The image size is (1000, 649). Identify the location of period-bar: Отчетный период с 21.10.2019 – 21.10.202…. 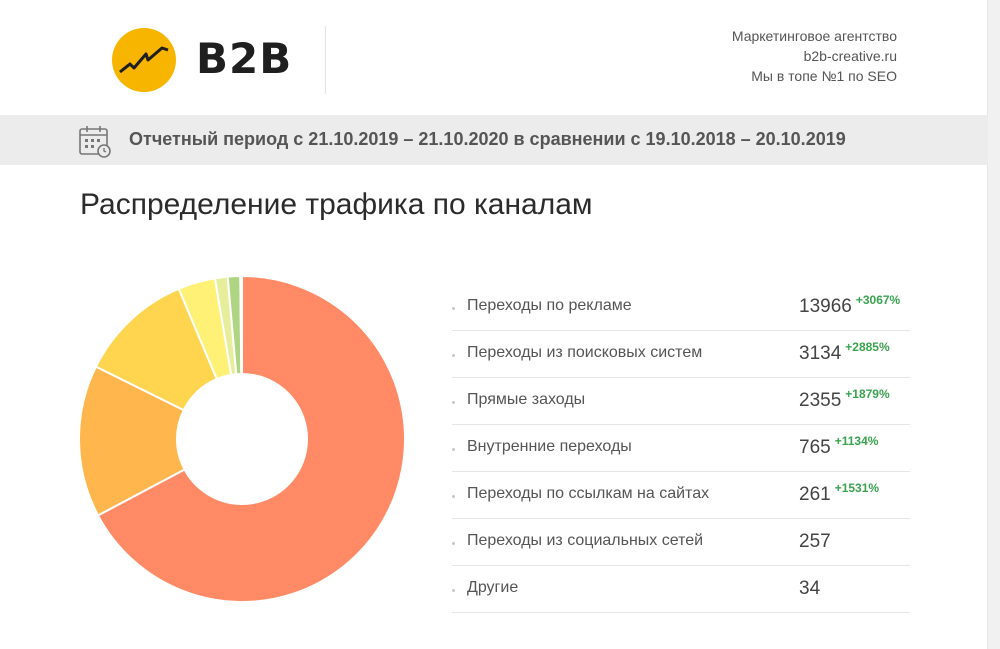
(494, 140).